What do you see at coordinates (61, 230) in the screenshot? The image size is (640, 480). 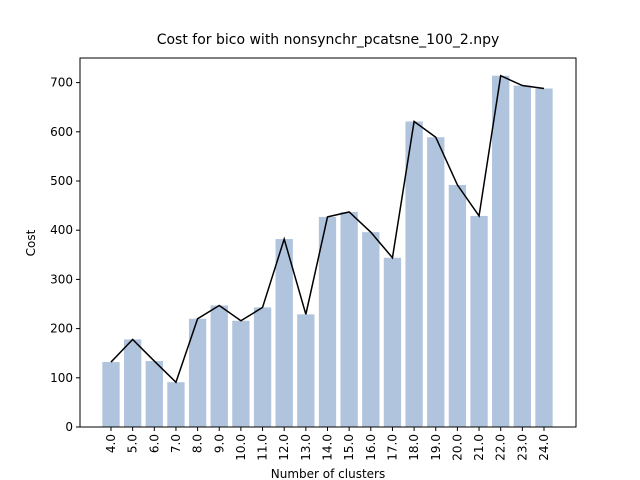 I see `y-tick-label: 400` at bounding box center [61, 230].